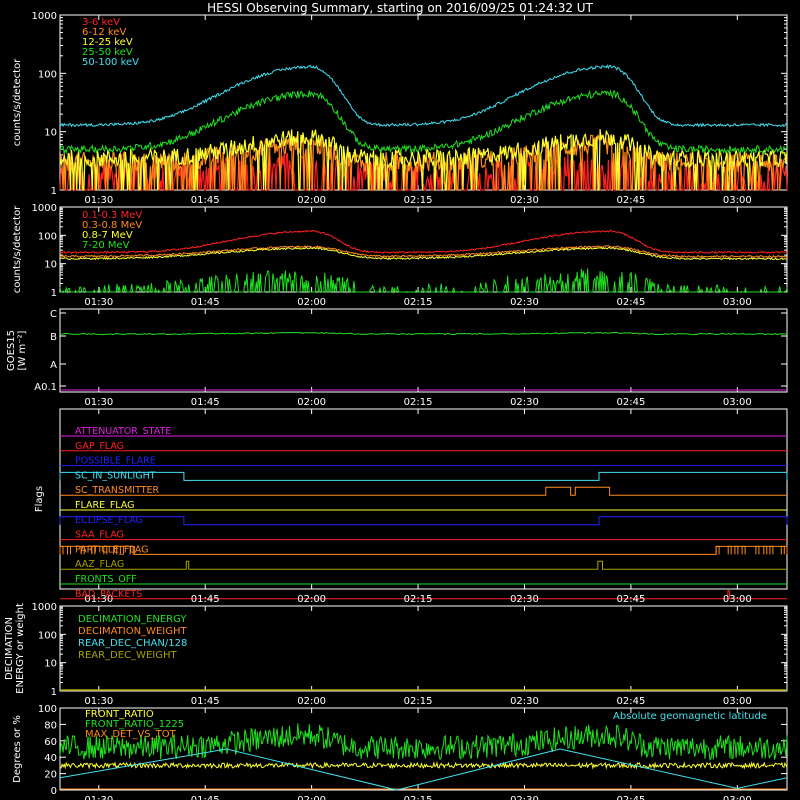 The height and width of the screenshot is (800, 800). What do you see at coordinates (418, 200) in the screenshot?
I see `x-tick-label-lo: 02:15` at bounding box center [418, 200].